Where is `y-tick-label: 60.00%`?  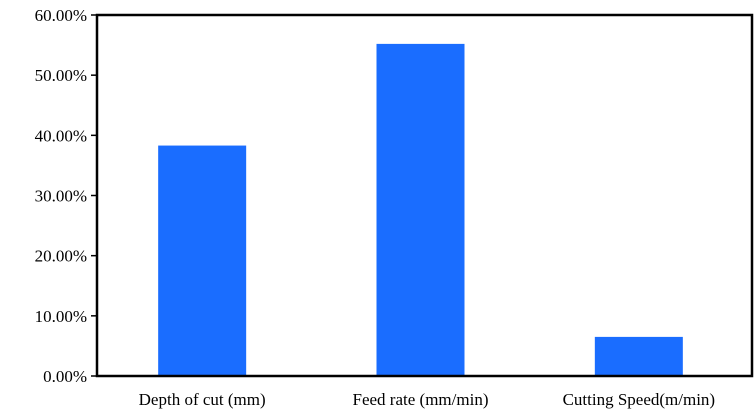
y-tick-label: 60.00% is located at coordinates (61, 15).